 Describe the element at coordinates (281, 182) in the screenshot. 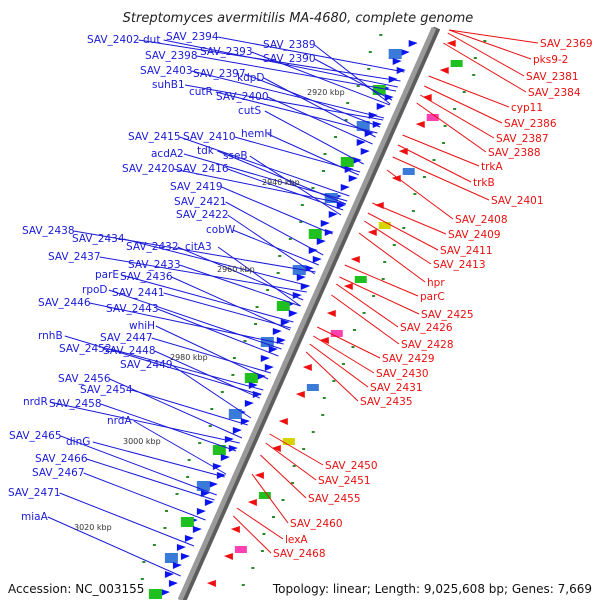

I see `kbp-marker: 2940 kbp` at that location.